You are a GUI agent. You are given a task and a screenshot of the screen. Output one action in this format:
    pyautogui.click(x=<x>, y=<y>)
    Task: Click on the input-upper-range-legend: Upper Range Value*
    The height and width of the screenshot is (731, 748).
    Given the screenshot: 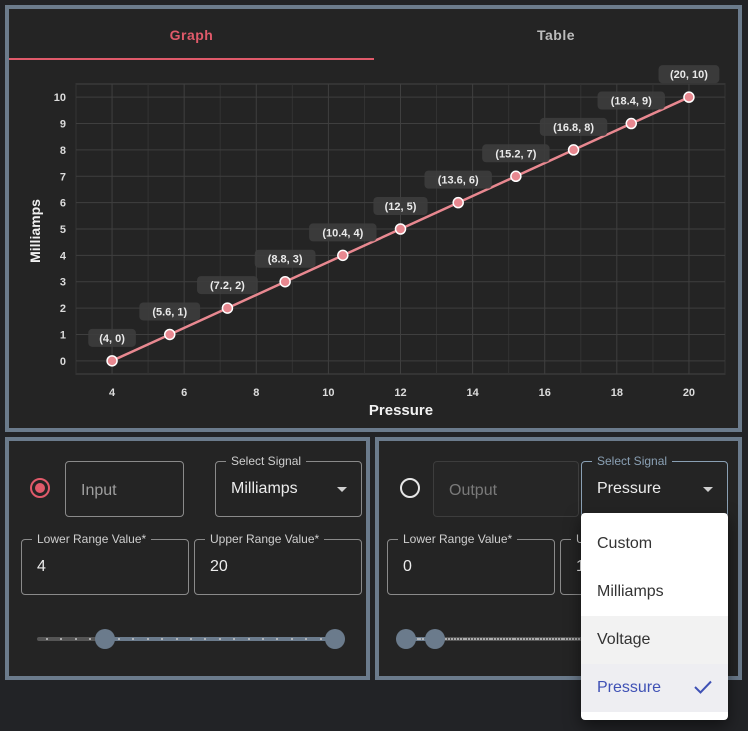 What is the action you would take?
    pyautogui.click(x=265, y=539)
    